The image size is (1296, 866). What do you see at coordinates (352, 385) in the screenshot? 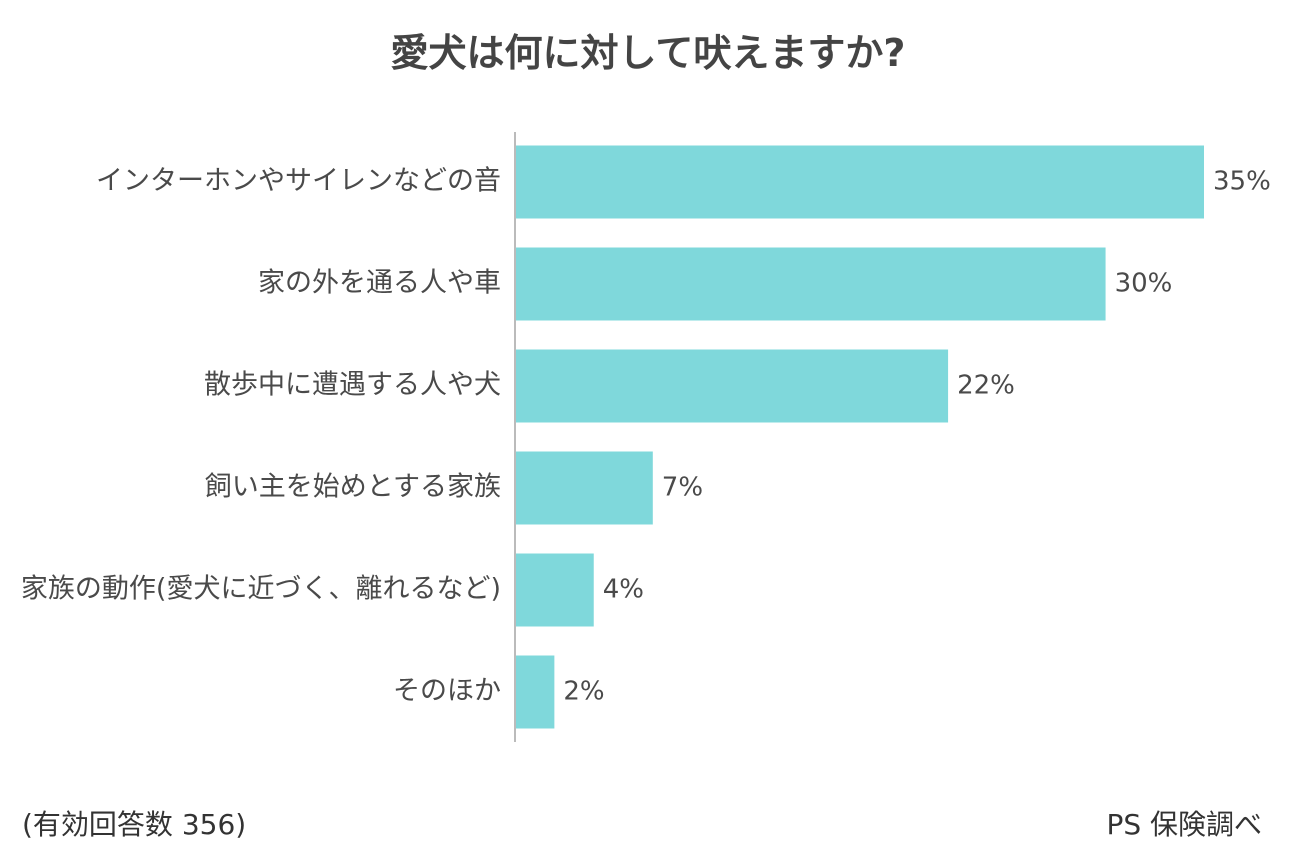
I see `category-label-2: 散歩中に遭遇する人や犬` at bounding box center [352, 385].